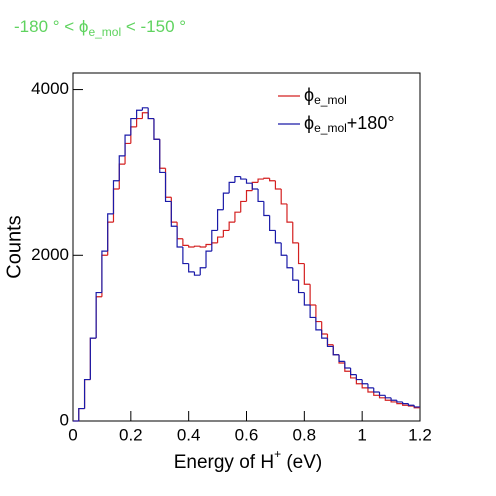 This screenshot has height=496, width=496. I want to click on title-sub: e_mol, so click(104, 32).